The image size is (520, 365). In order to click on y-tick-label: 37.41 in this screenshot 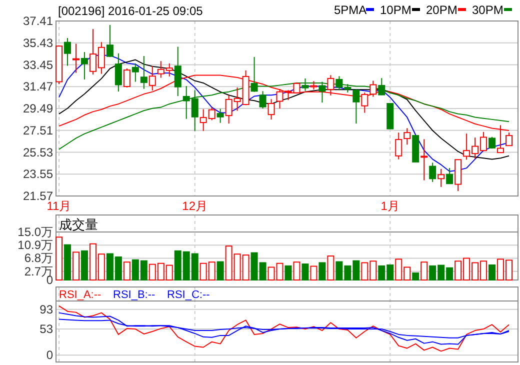, I will do `click(38, 21)`.